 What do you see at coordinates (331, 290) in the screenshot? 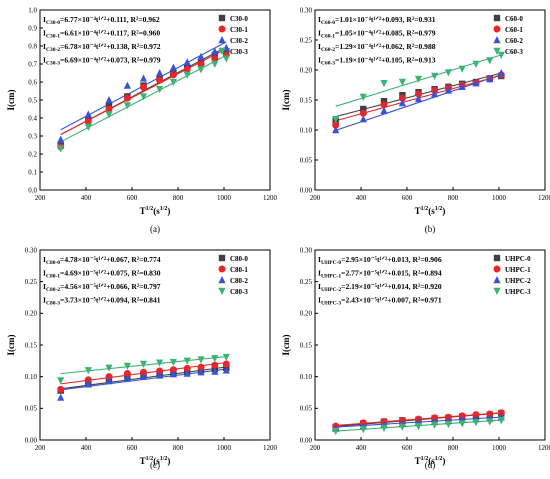
I see `fit-equation-sub: UHPC-2` at bounding box center [331, 290].